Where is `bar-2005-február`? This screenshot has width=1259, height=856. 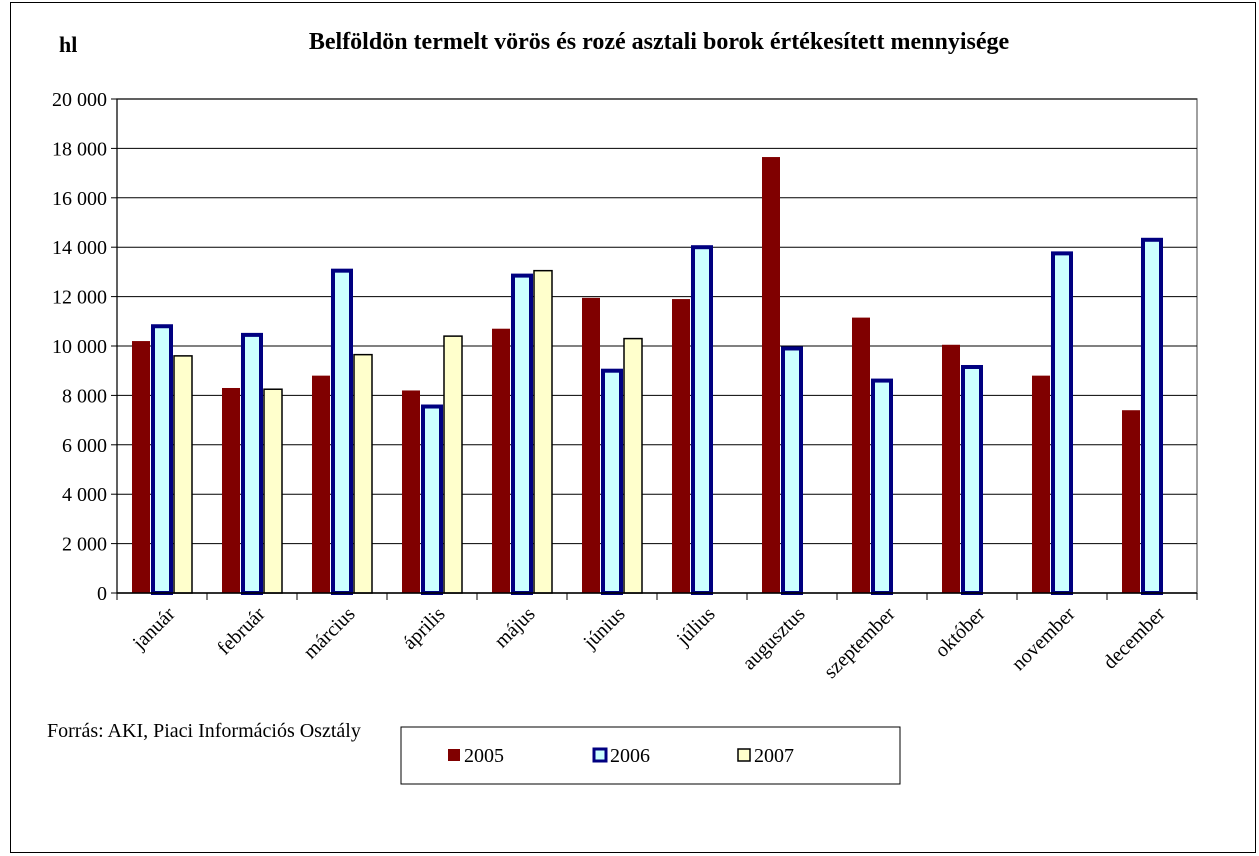
bar-2005-február is located at coordinates (231, 490).